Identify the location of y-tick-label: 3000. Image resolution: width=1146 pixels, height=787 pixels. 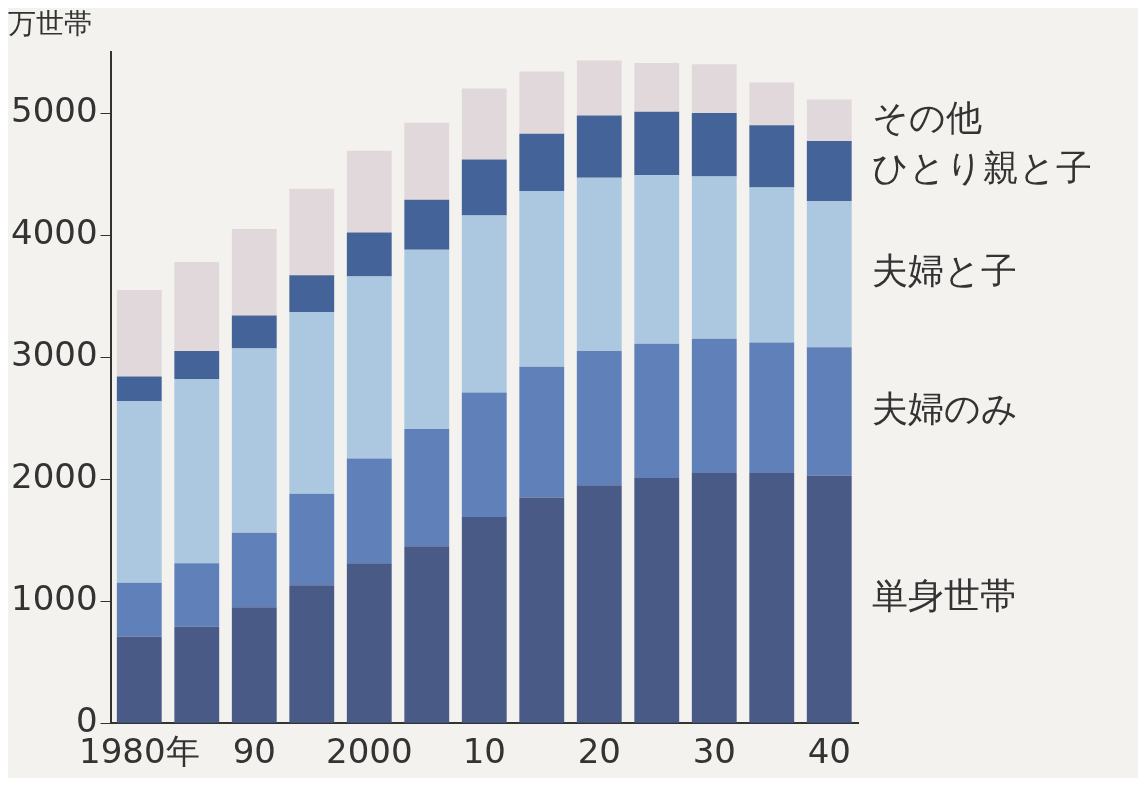
(54, 353).